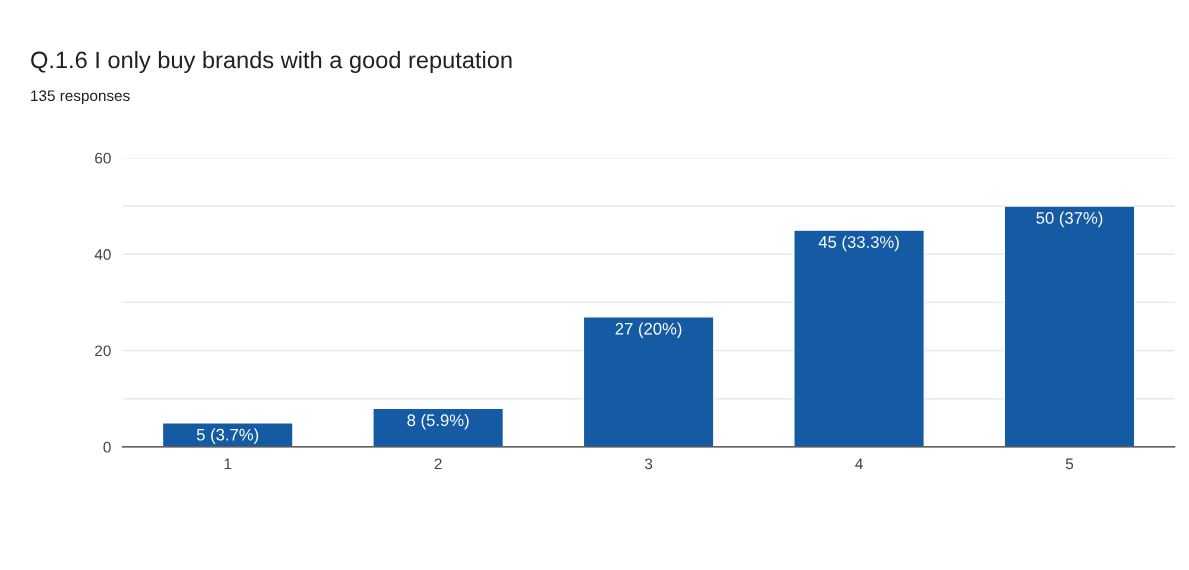 The width and height of the screenshot is (1189, 570). Describe the element at coordinates (103, 158) in the screenshot. I see `y-tick-label: 60` at that location.